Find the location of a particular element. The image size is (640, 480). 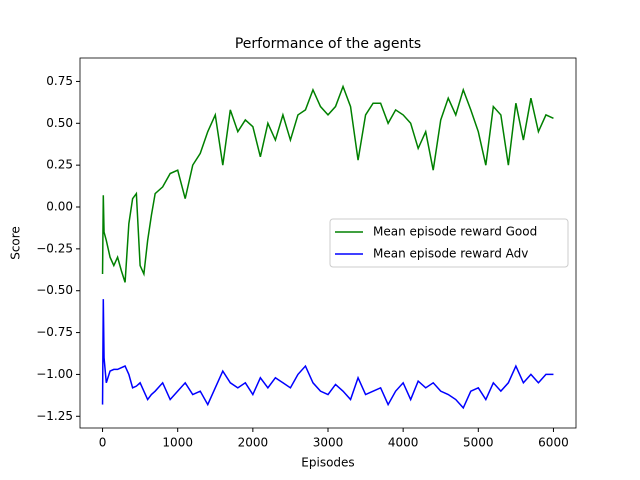

x-tick-label: 0 is located at coordinates (103, 443).